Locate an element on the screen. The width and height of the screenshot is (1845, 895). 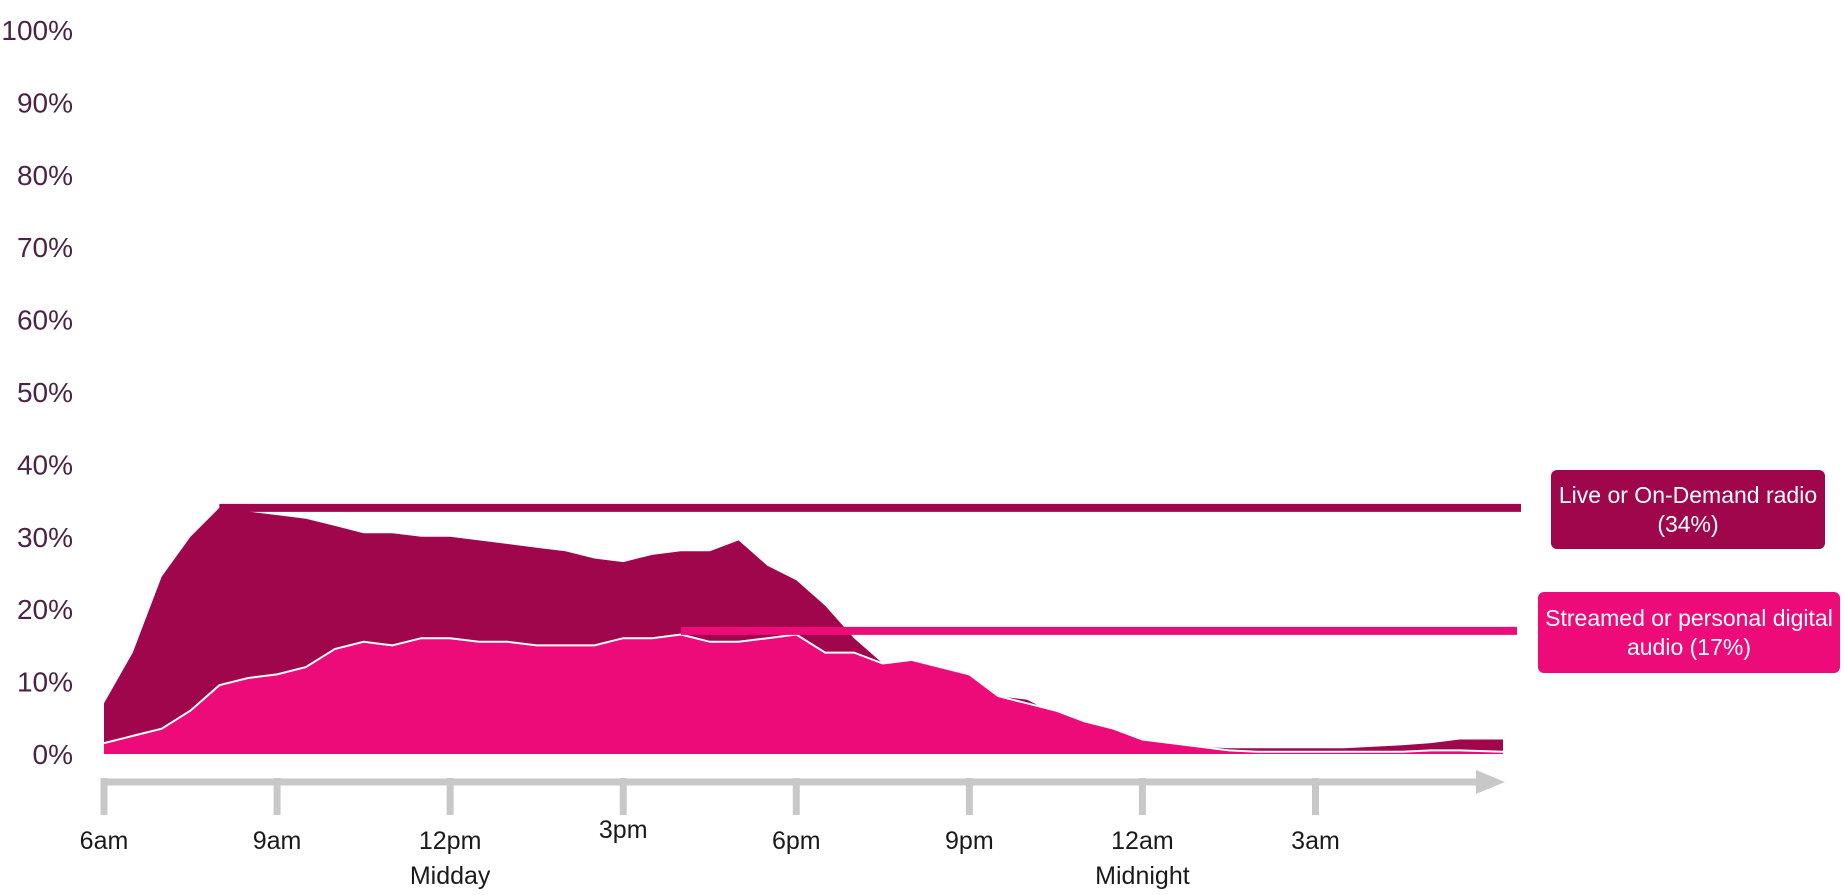
legend-streamed-audio: Streamed or personal digital audio (17%) is located at coordinates (1689, 632).